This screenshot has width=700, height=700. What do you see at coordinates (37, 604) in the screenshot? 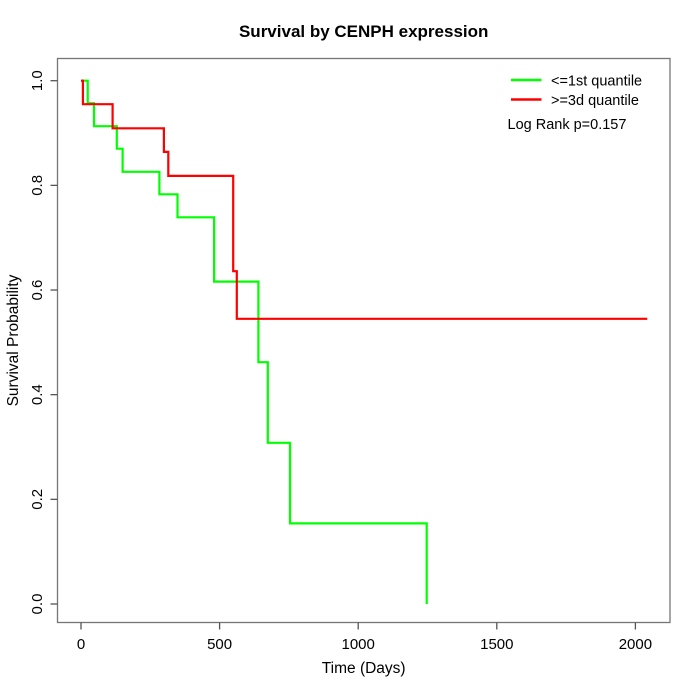
I see `y-axis-tick-label: 0.0` at bounding box center [37, 604].